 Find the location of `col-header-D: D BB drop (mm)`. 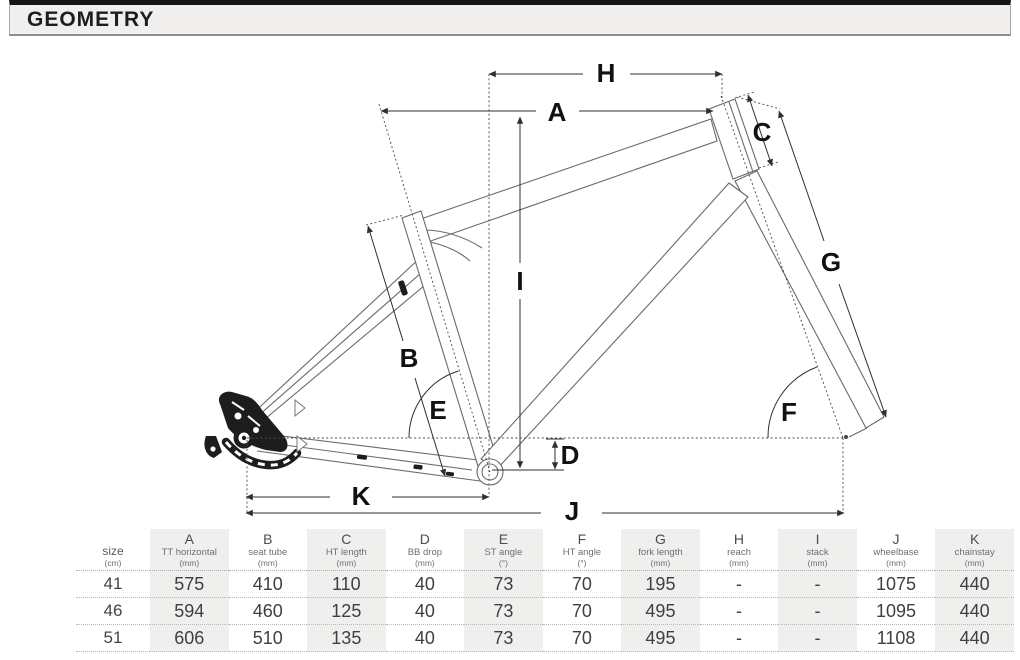

col-header-D: D BB drop (mm) is located at coordinates (425, 550).